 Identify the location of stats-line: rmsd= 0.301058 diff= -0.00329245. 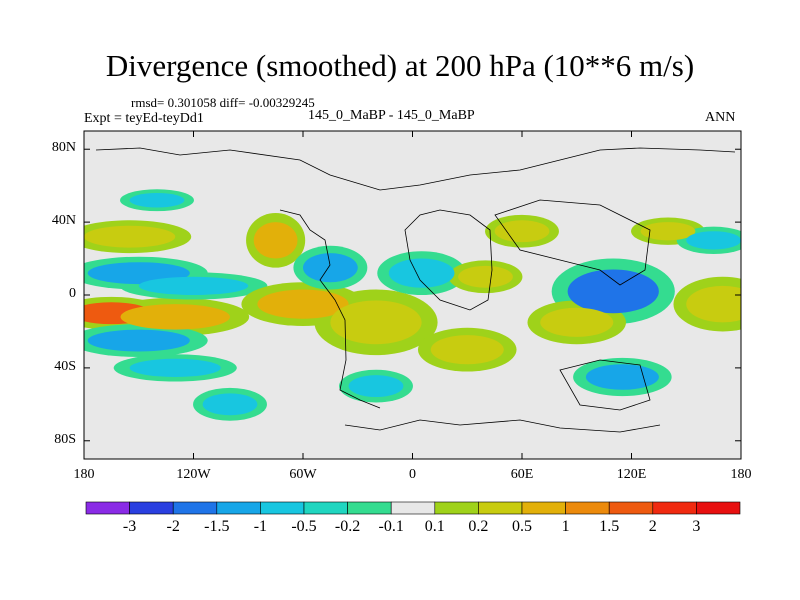
(223, 102).